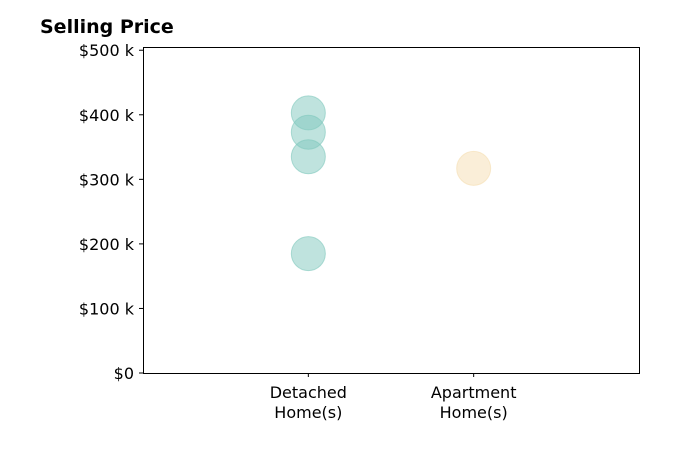 This screenshot has height=462, width=679. I want to click on chart-title: Selling Price, so click(107, 27).